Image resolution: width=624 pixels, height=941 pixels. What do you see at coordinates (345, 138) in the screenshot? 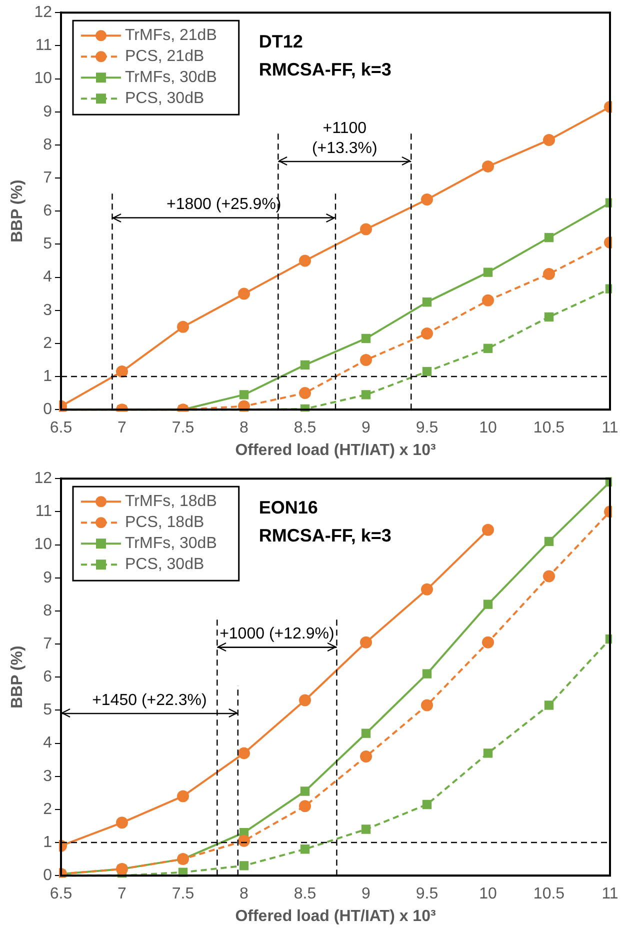
I see `annotation: +1100 (+13.3%)` at bounding box center [345, 138].